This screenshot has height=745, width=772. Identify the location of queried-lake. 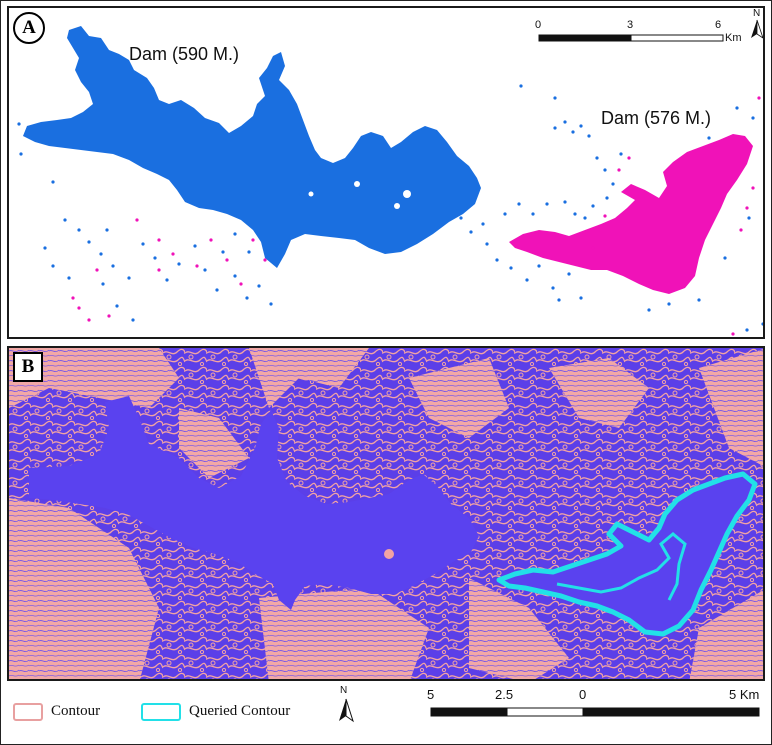
(627, 554).